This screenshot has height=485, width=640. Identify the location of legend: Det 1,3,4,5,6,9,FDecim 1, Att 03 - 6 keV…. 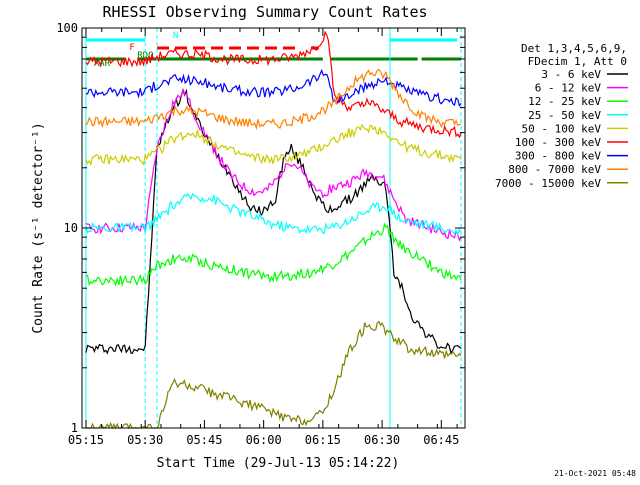
(561, 116).